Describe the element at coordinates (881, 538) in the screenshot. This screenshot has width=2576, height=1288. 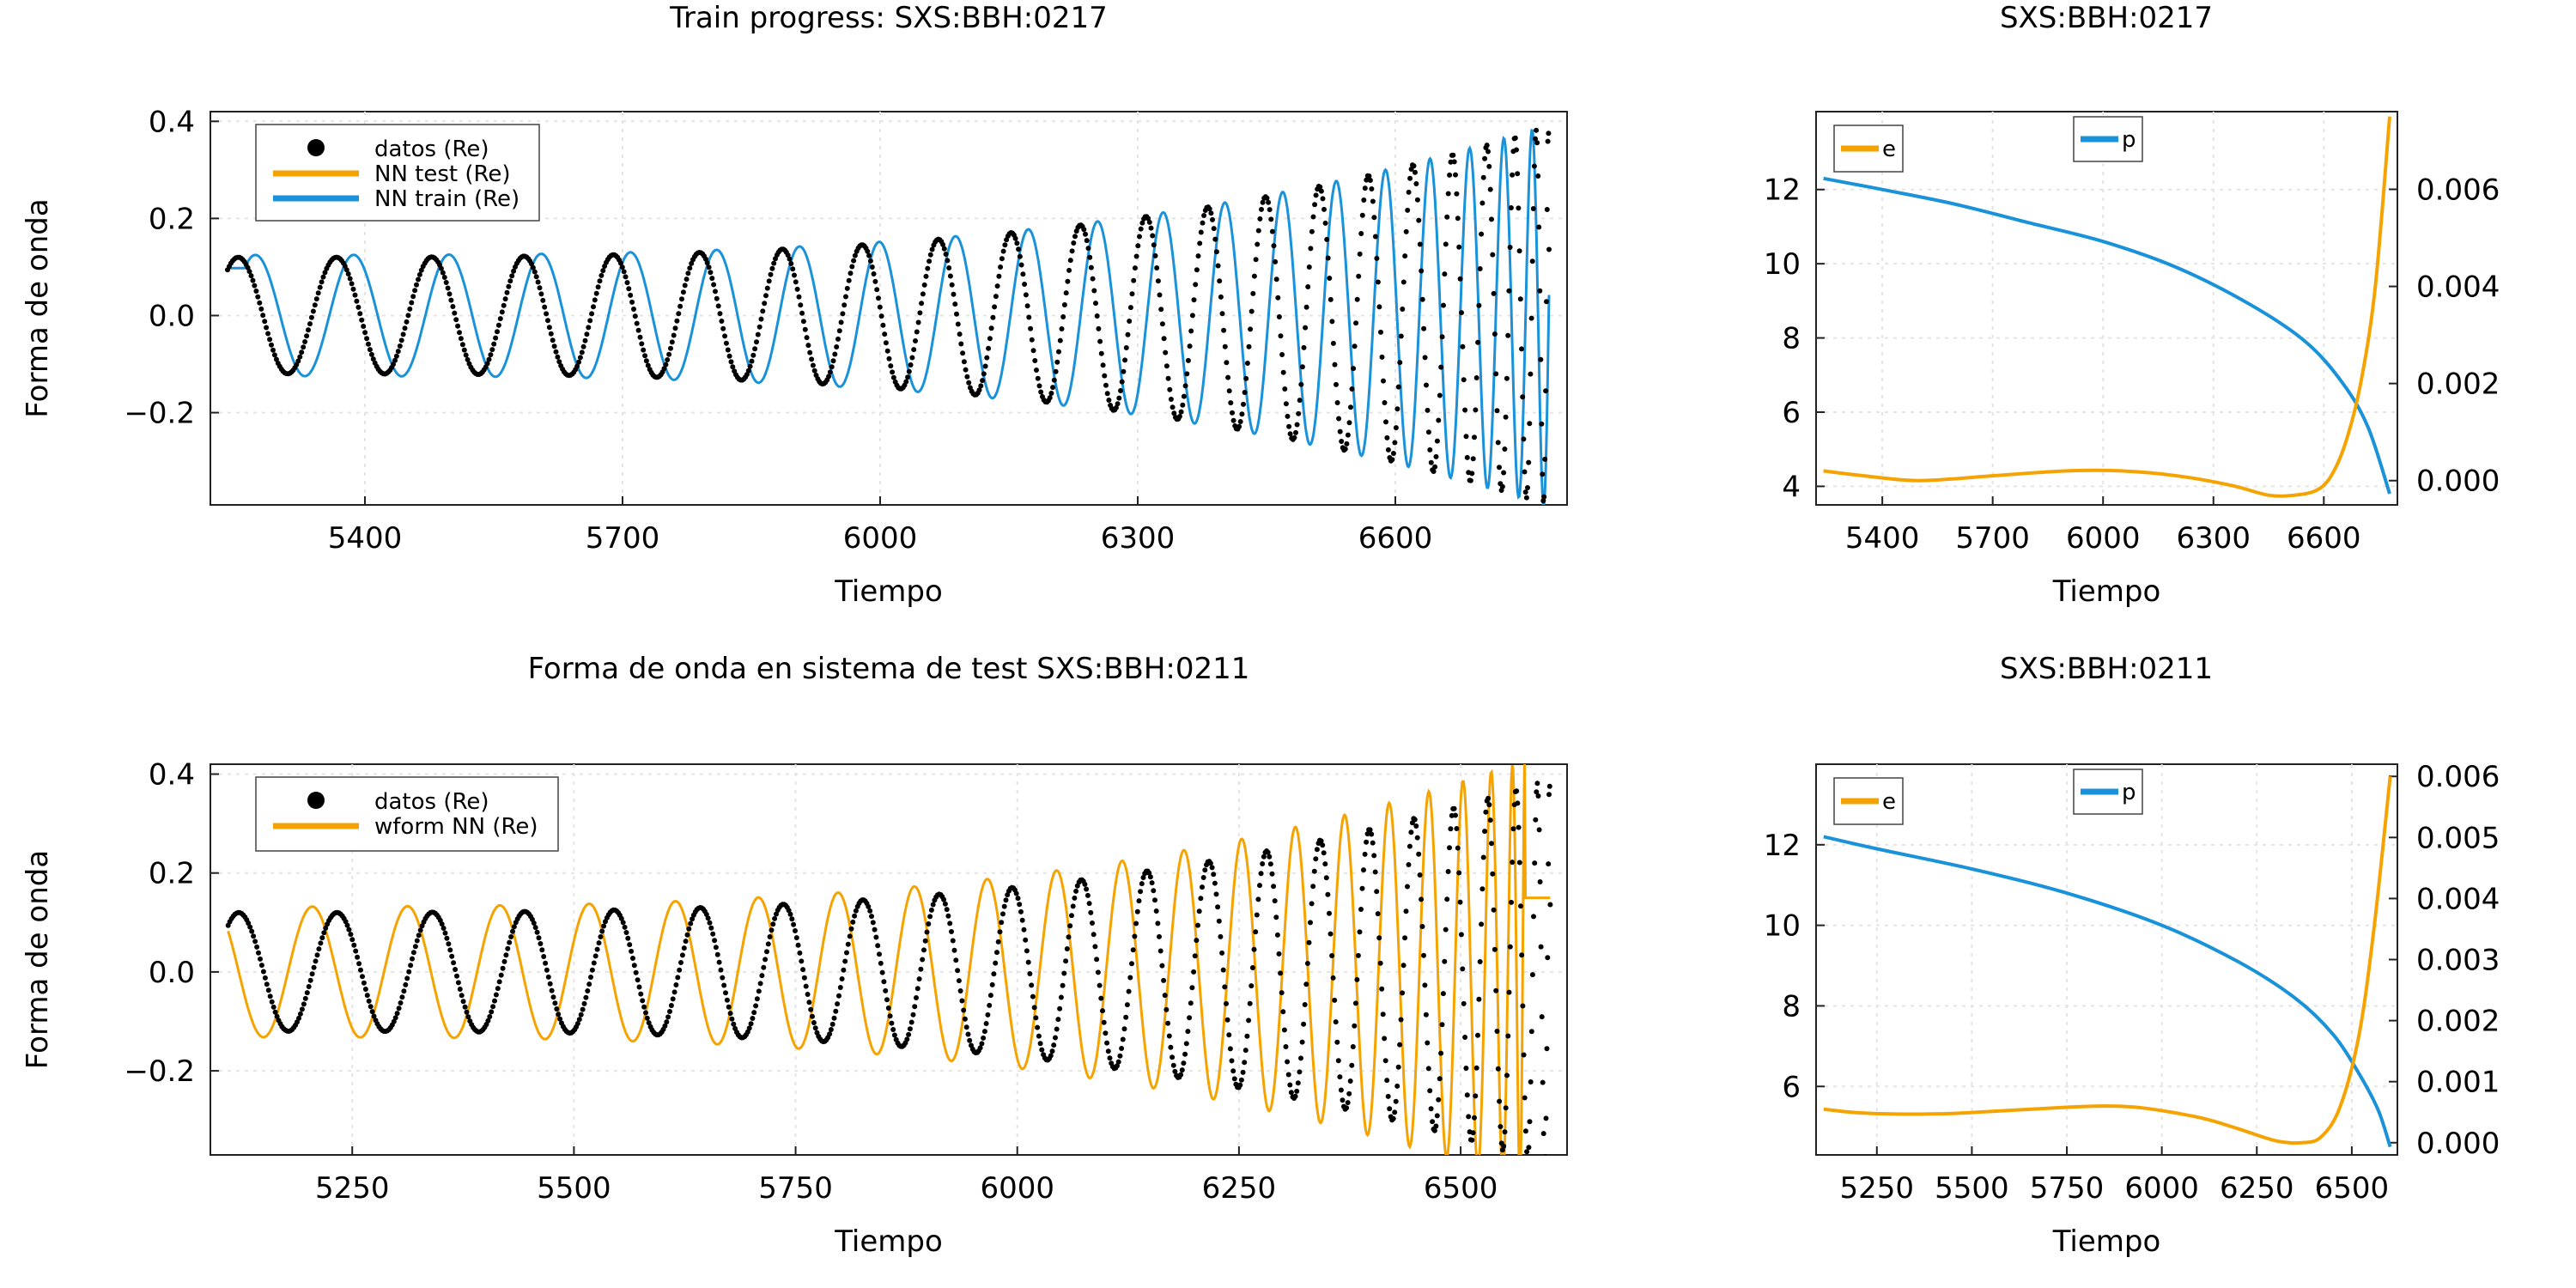
I see `x-tick-label: 6000` at that location.